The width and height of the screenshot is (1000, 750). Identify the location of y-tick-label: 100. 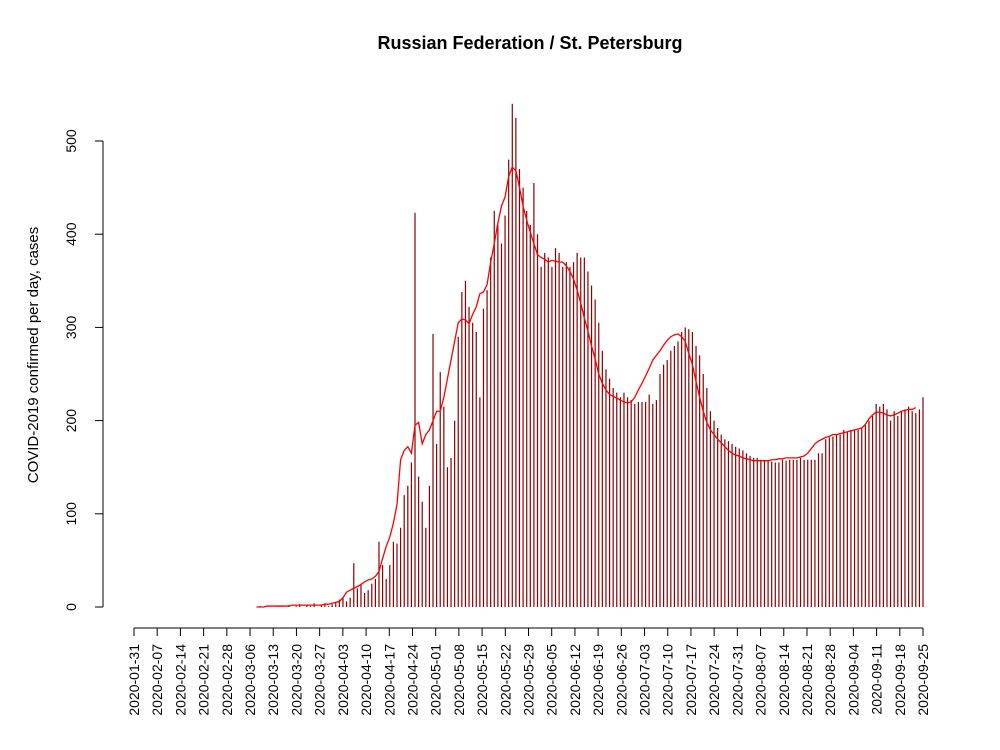
(71, 514).